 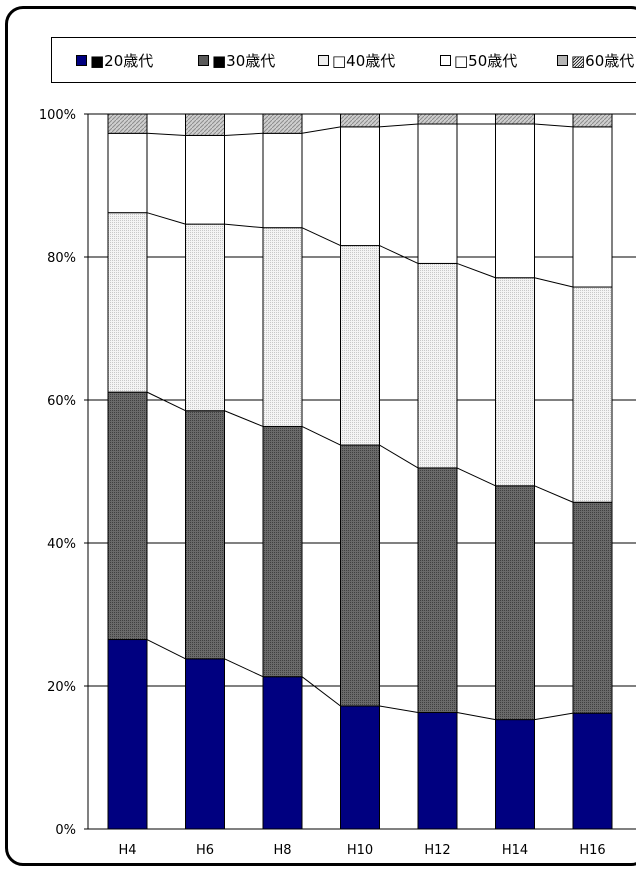 What do you see at coordinates (364, 60) in the screenshot?
I see `legend-label-40s: □40歳代` at bounding box center [364, 60].